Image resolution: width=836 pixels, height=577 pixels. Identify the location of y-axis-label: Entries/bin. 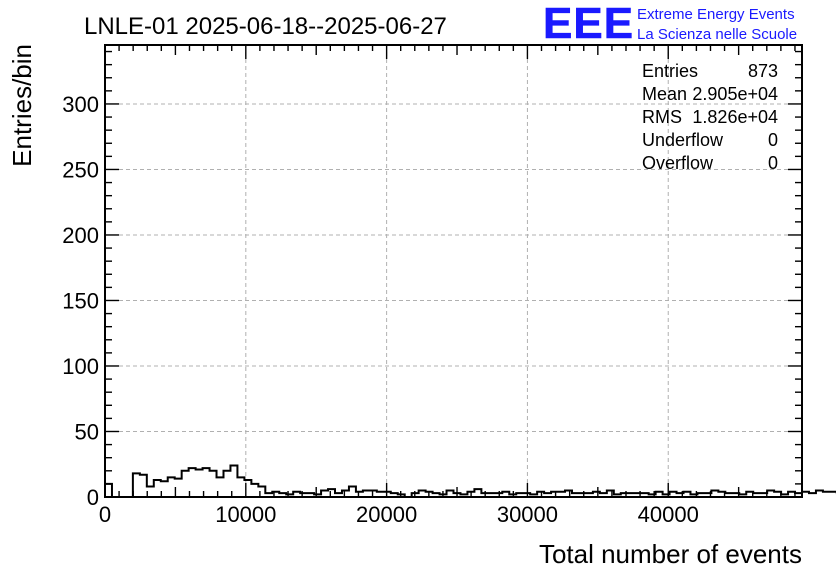
(22, 105).